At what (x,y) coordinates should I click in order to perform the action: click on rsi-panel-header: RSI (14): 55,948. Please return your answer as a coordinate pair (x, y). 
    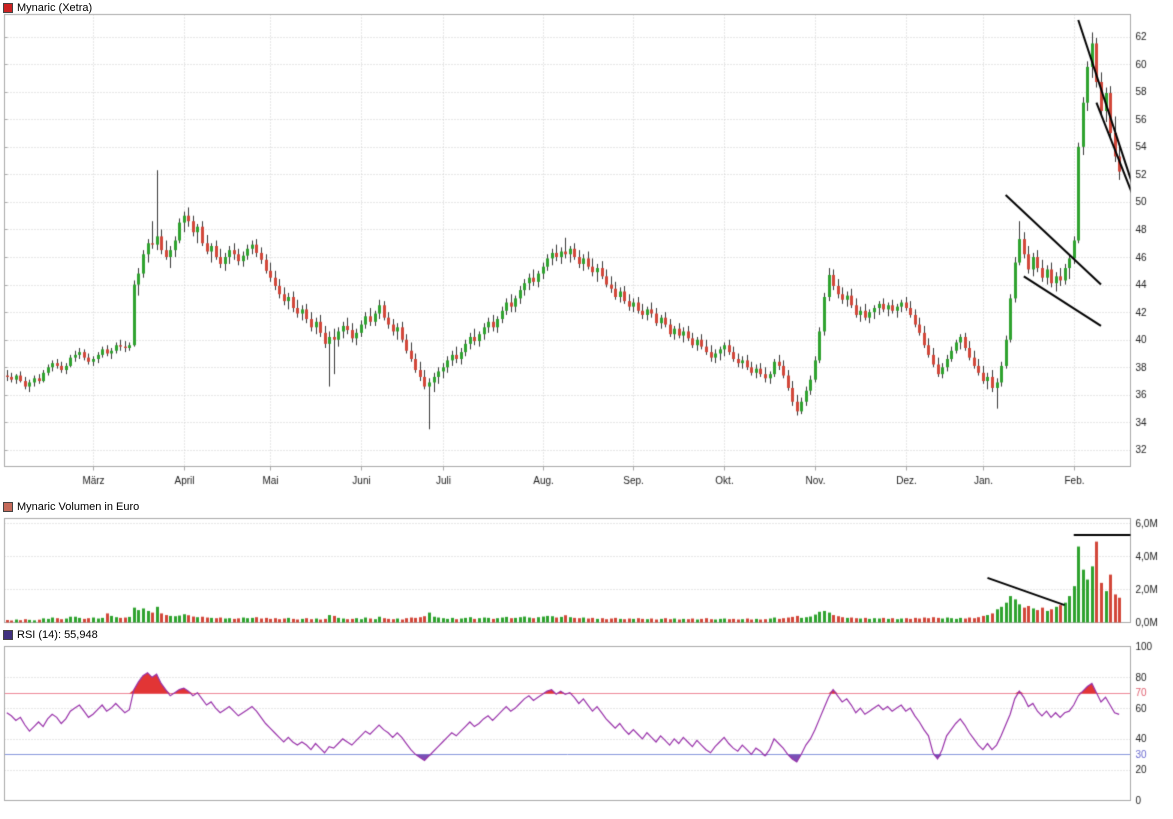
    Looking at the image, I should click on (50, 634).